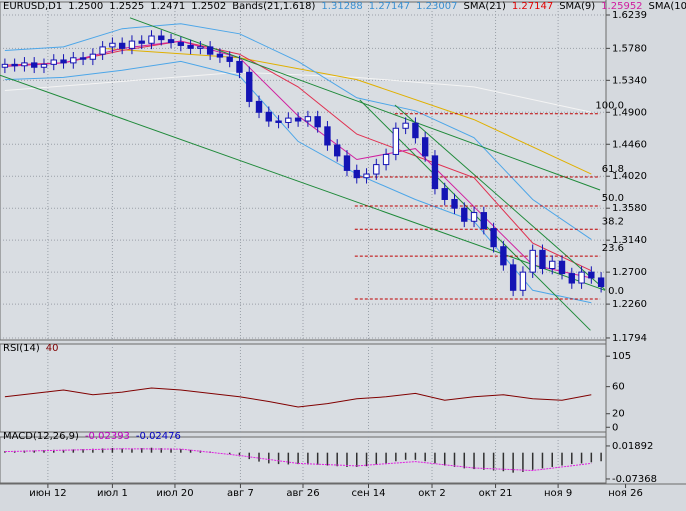 This screenshot has height=511, width=686. What do you see at coordinates (274, 6) in the screenshot?
I see `header-item: Bands(21,1.618)` at bounding box center [274, 6].